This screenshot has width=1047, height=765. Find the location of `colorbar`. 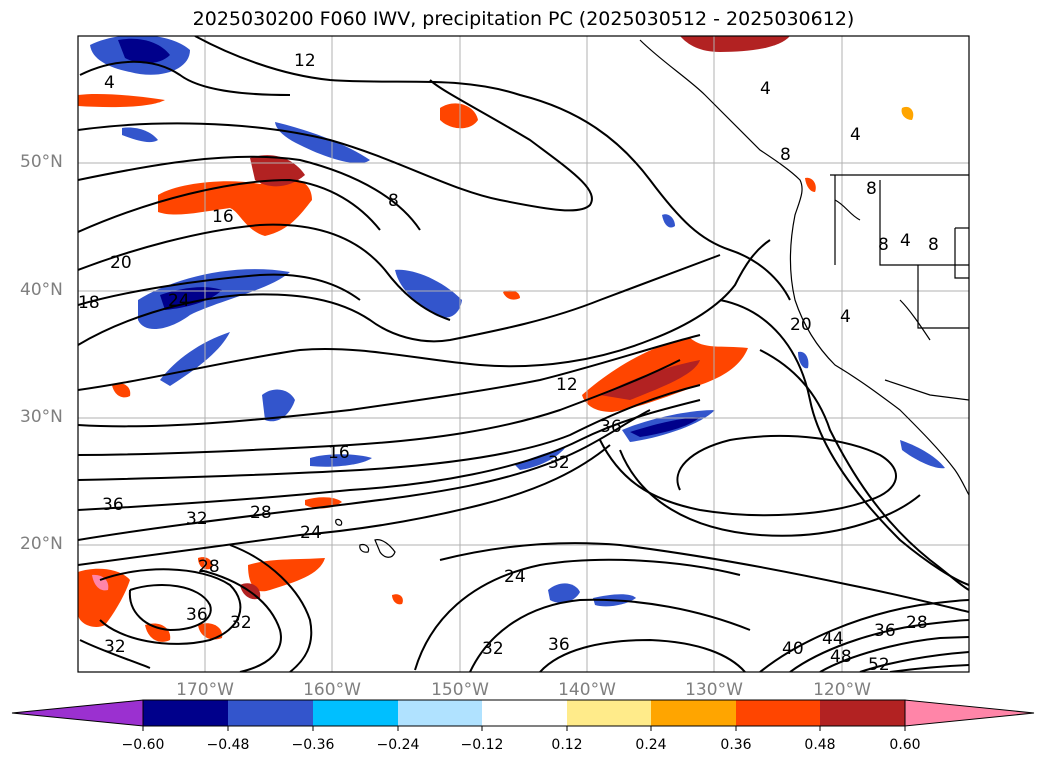

colorbar is located at coordinates (523, 715).